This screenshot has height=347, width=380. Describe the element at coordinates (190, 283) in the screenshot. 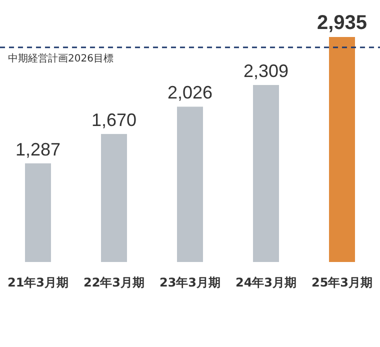

I see `x-tick-label: 23年3月期` at that location.